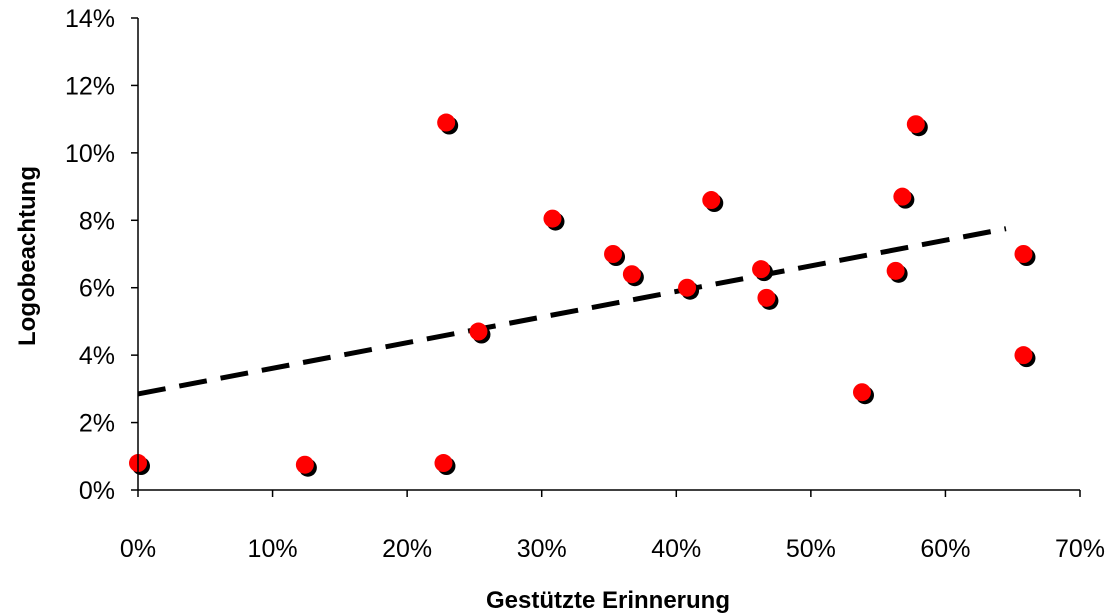 The image size is (1112, 616). I want to click on x-tick-label: 50%, so click(811, 549).